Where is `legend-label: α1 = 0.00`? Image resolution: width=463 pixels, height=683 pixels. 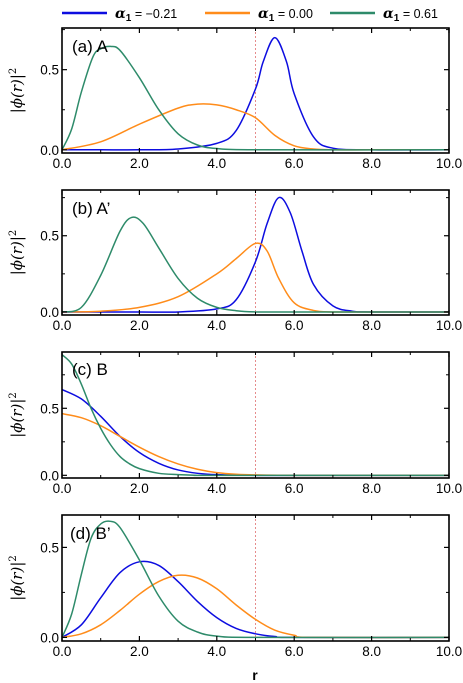 legend-label: α1 = 0.00 is located at coordinates (285, 15).